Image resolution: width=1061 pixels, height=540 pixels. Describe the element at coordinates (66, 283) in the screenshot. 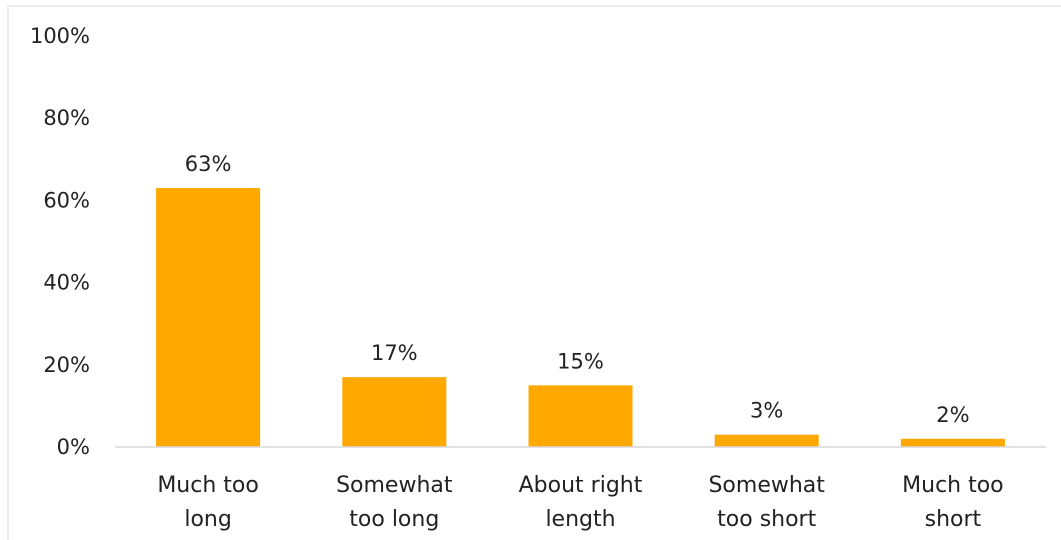

I see `y-tick-label: 40%` at that location.